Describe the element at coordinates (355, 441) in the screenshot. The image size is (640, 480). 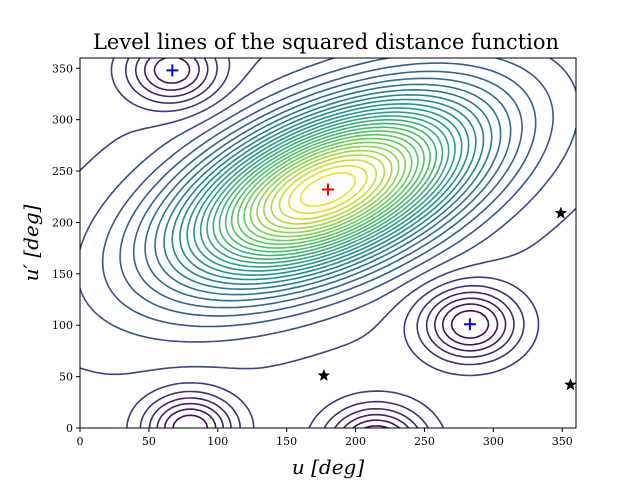
I see `x-tick-label: 200` at that location.